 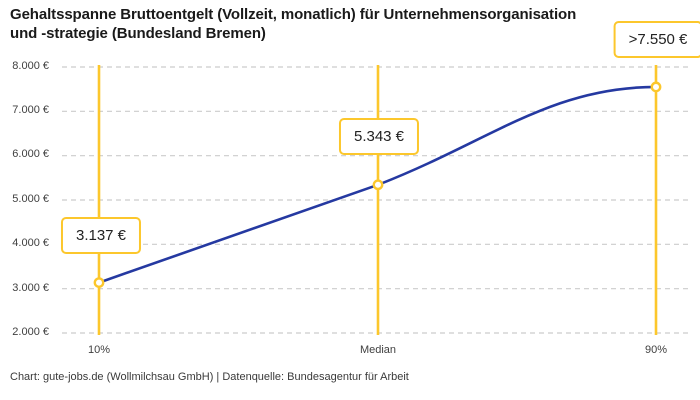 I want to click on x-axis-tick-label-90th: 90%, so click(x=656, y=350).